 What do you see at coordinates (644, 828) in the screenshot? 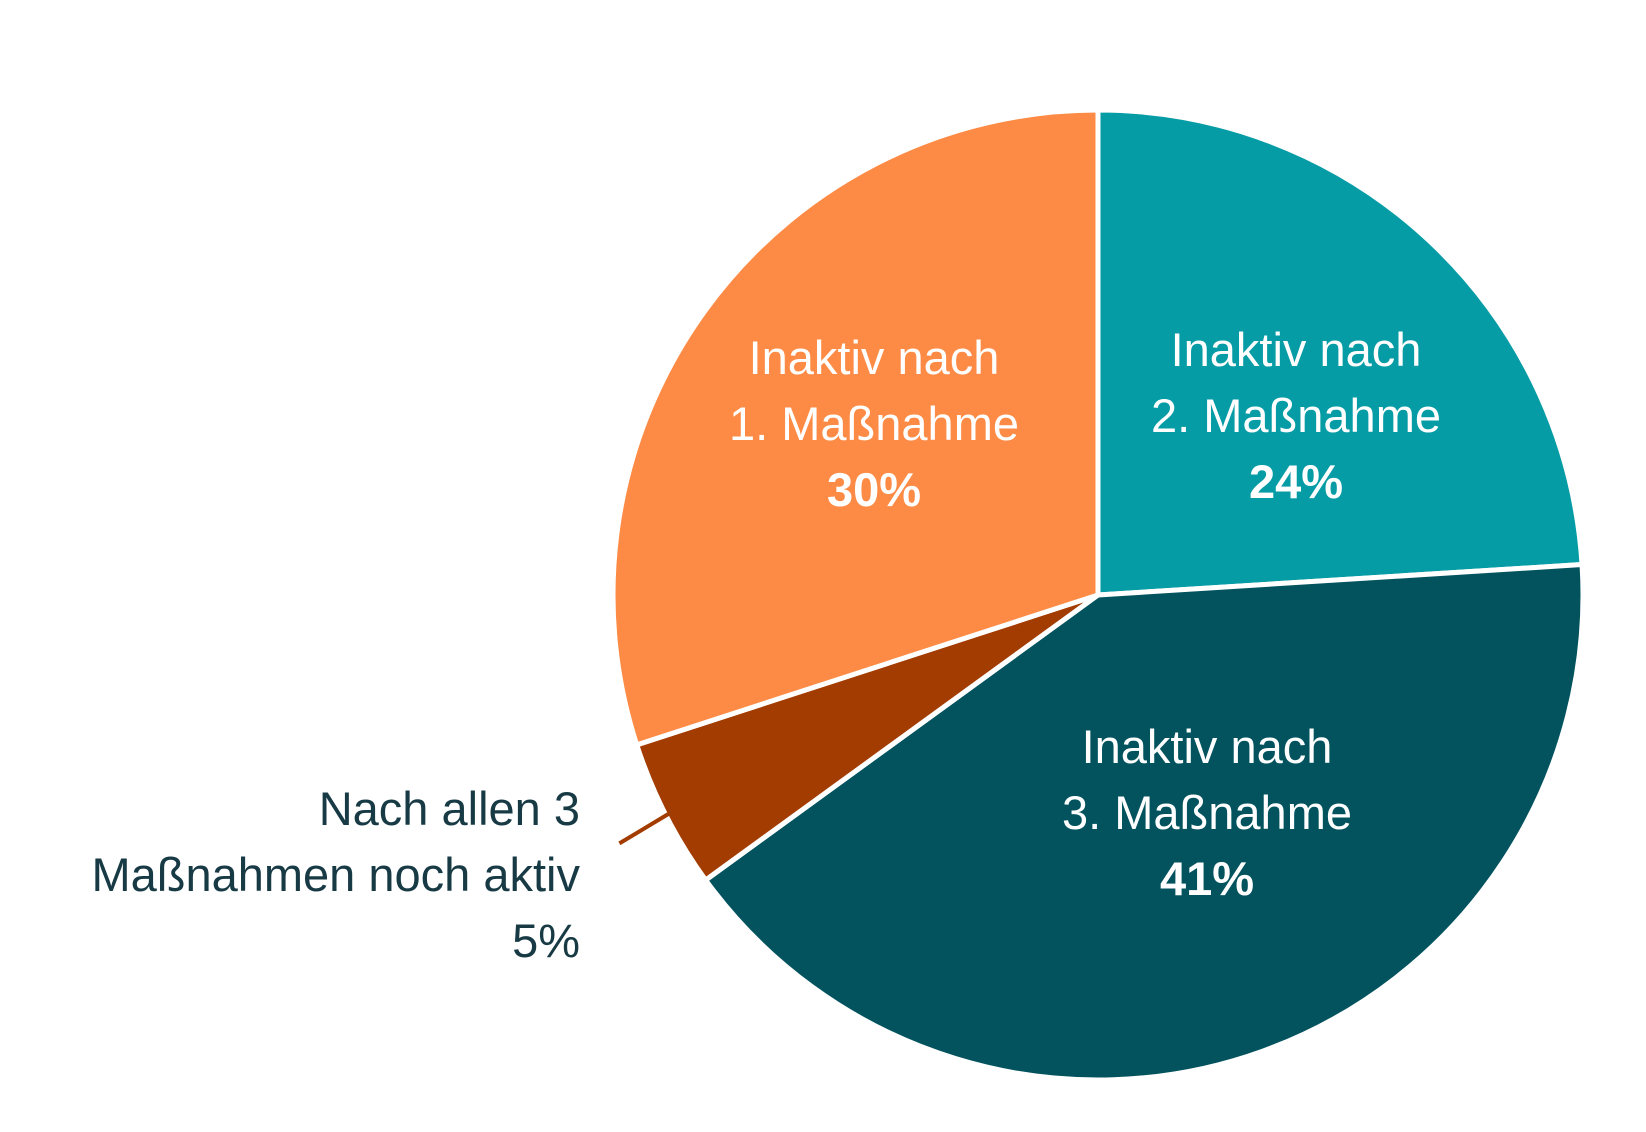
I see `leader-line-nach-allen-3-ma-nahmen-noch-aktiv` at bounding box center [644, 828].